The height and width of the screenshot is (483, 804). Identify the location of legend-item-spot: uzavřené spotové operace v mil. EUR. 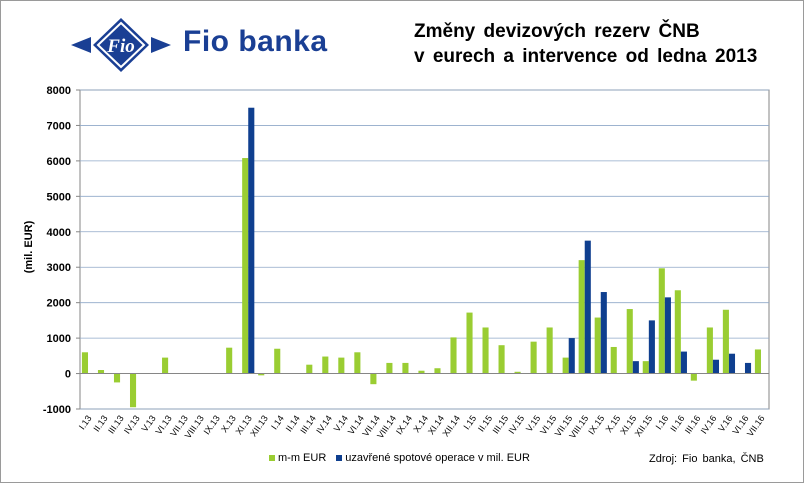
(433, 458).